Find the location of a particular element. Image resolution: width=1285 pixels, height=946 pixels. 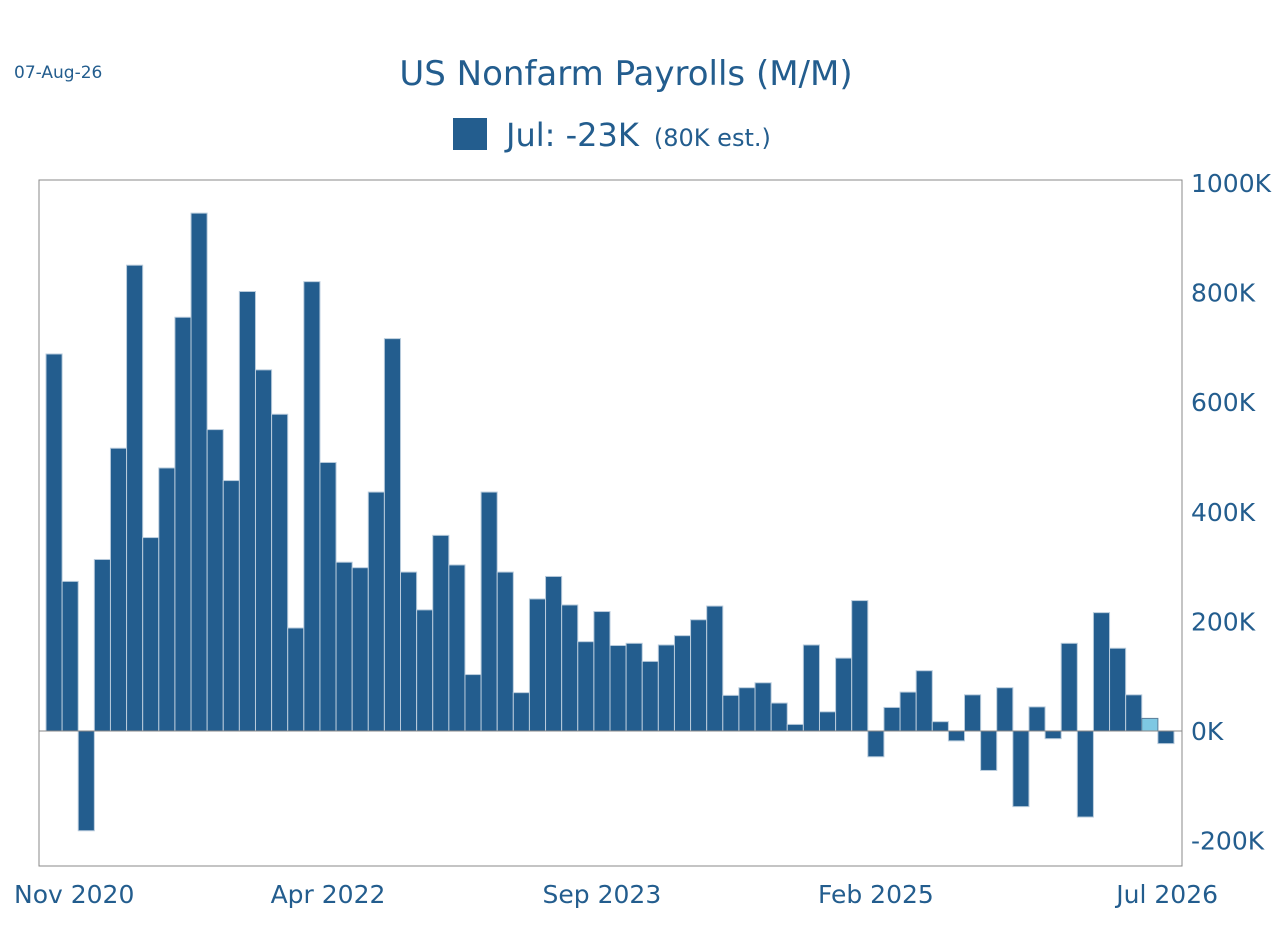

x-axis: Nov 2020 Apr 2022 Sep 2023 Feb 2025 Jul 2026 is located at coordinates (616, 894).